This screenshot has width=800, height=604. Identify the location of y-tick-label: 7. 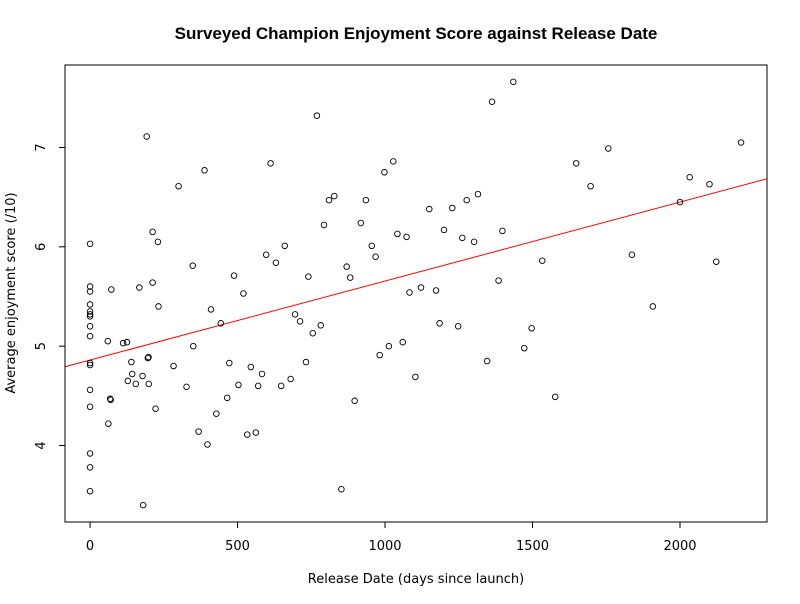
(41, 147).